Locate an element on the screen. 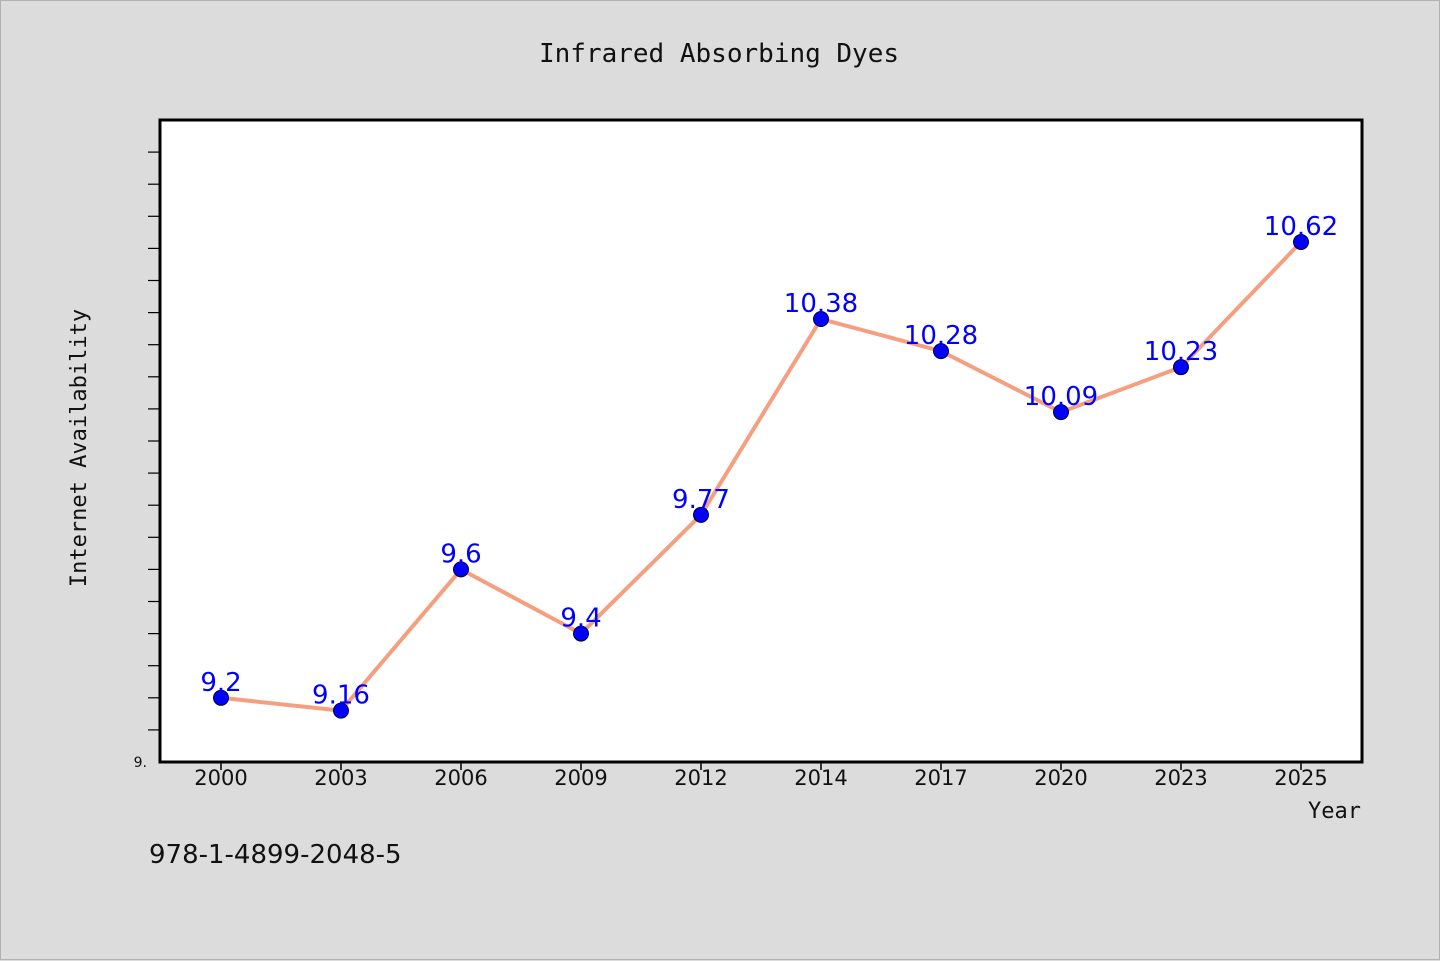 Image resolution: width=1440 pixels, height=961 pixels. isbn-text: 978-1-4899-2048-5 is located at coordinates (275, 855).